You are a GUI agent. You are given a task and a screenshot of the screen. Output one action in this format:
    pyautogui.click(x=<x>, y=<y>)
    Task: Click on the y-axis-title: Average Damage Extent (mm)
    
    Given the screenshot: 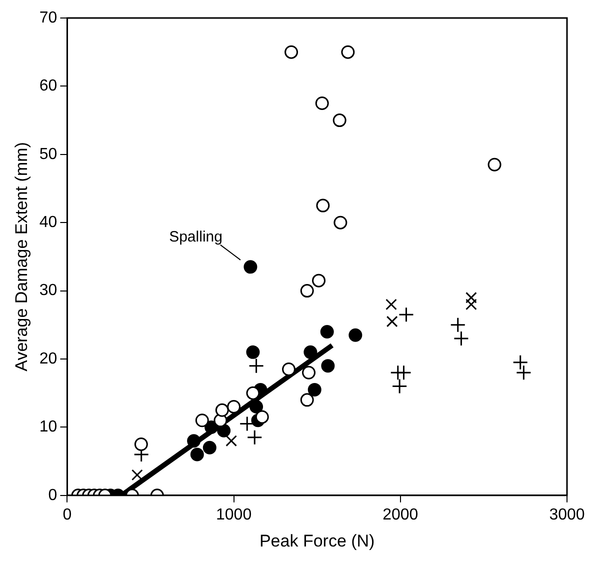 What is the action you would take?
    pyautogui.click(x=21, y=257)
    